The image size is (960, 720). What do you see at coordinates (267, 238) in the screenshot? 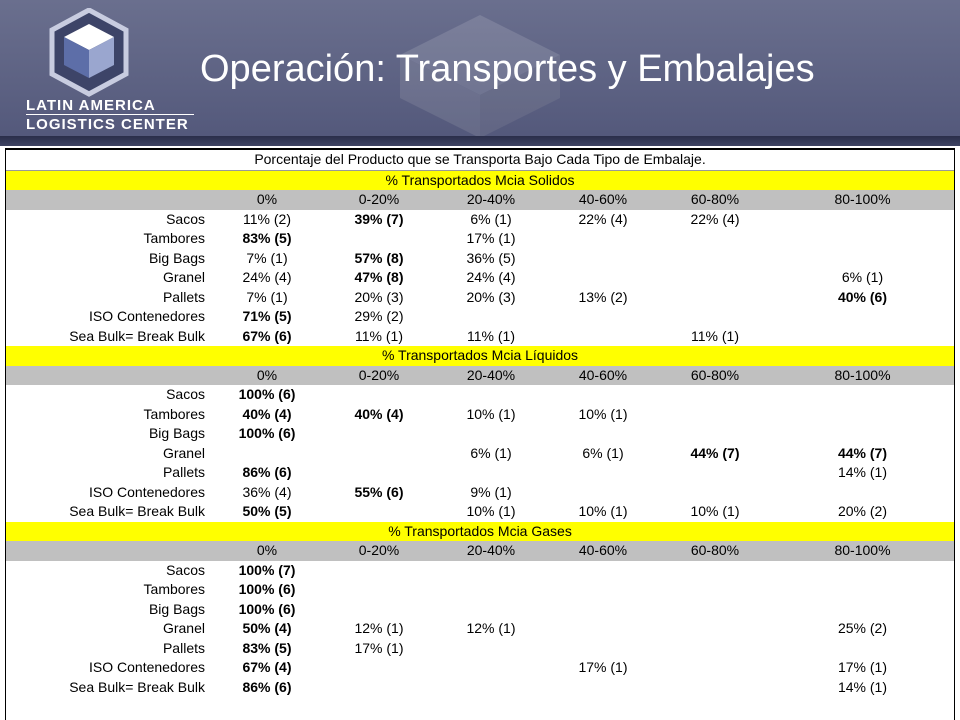
I see `table-cell: 83% (5)` at bounding box center [267, 238].